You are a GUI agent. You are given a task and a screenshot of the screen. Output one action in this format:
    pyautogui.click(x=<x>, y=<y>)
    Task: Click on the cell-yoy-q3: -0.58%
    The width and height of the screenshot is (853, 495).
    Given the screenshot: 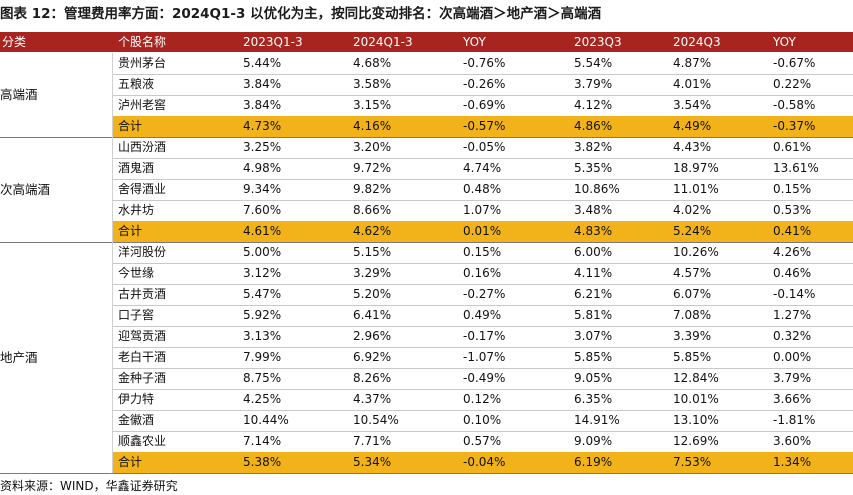 What is the action you would take?
    pyautogui.click(x=794, y=105)
    